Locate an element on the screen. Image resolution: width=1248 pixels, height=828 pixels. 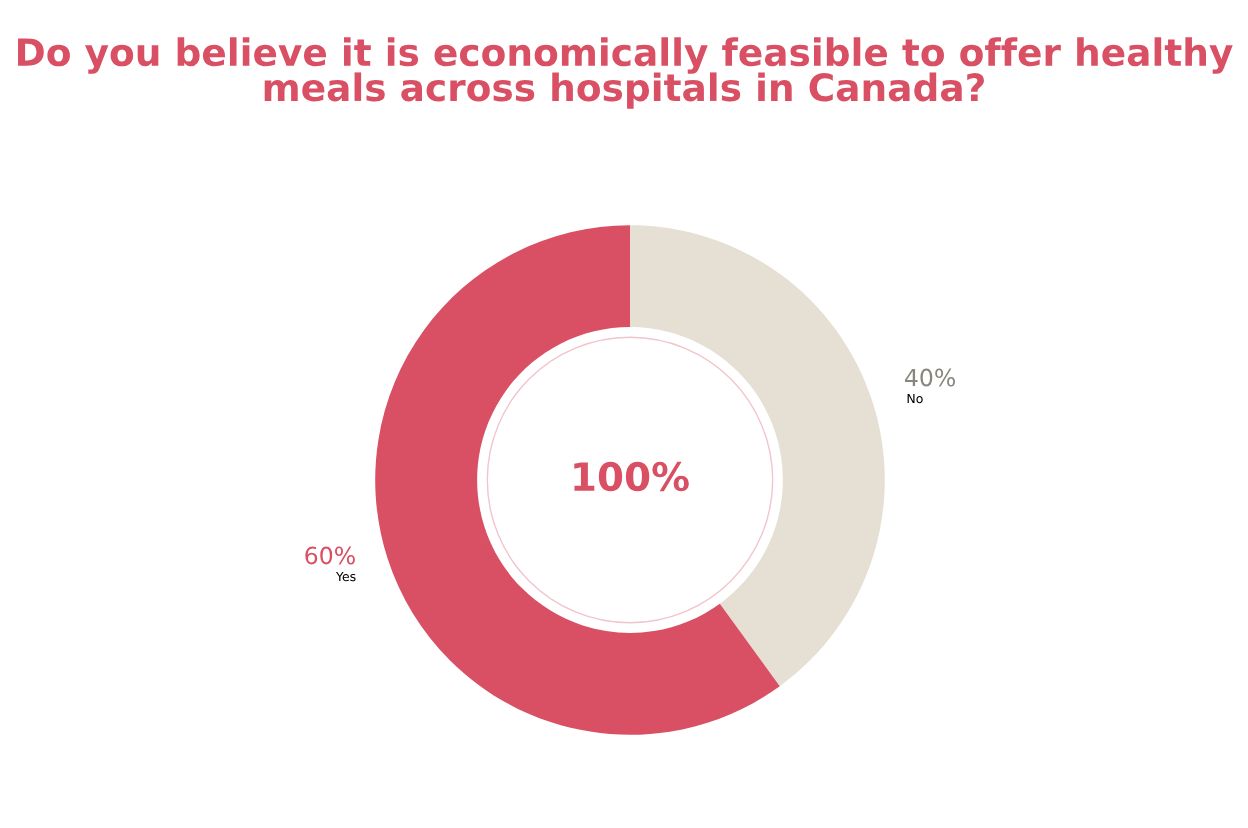
data-label: 40% is located at coordinates (930, 377).